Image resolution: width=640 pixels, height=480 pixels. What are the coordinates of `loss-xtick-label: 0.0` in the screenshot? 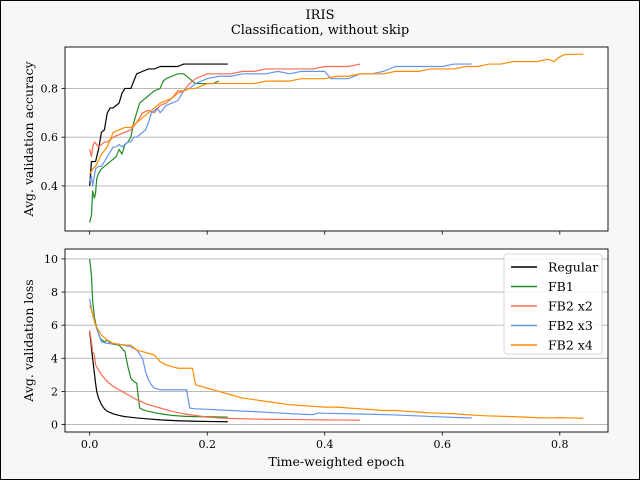 It's located at (90, 444).